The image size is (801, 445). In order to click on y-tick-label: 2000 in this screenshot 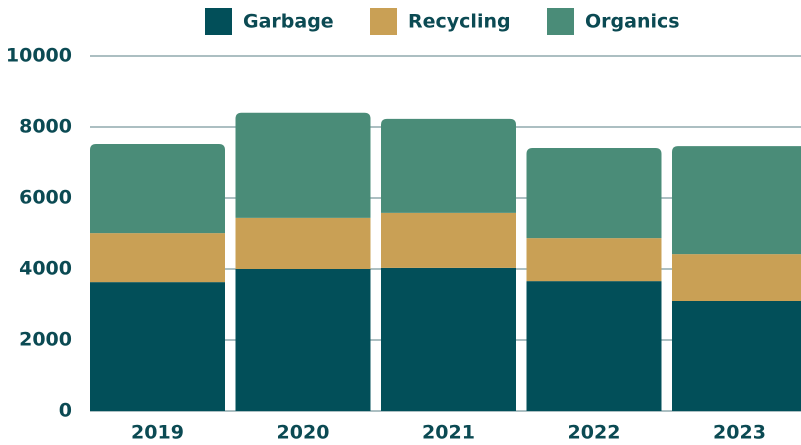, I will do `click(45, 340)`.